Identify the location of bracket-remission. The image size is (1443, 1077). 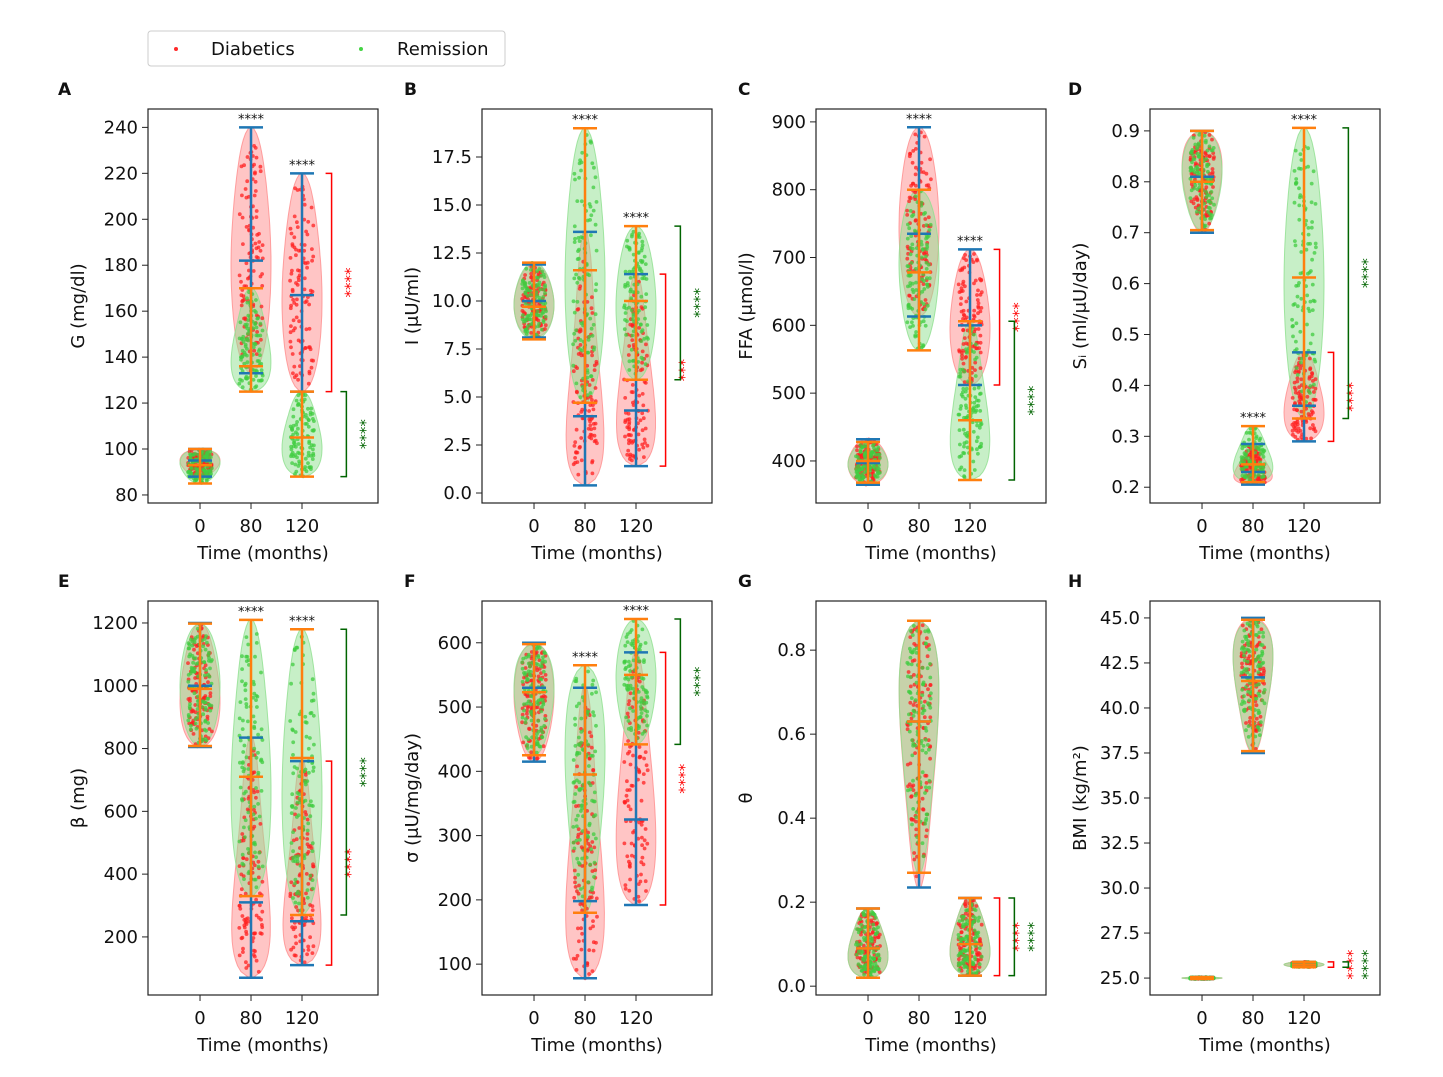
(343, 434).